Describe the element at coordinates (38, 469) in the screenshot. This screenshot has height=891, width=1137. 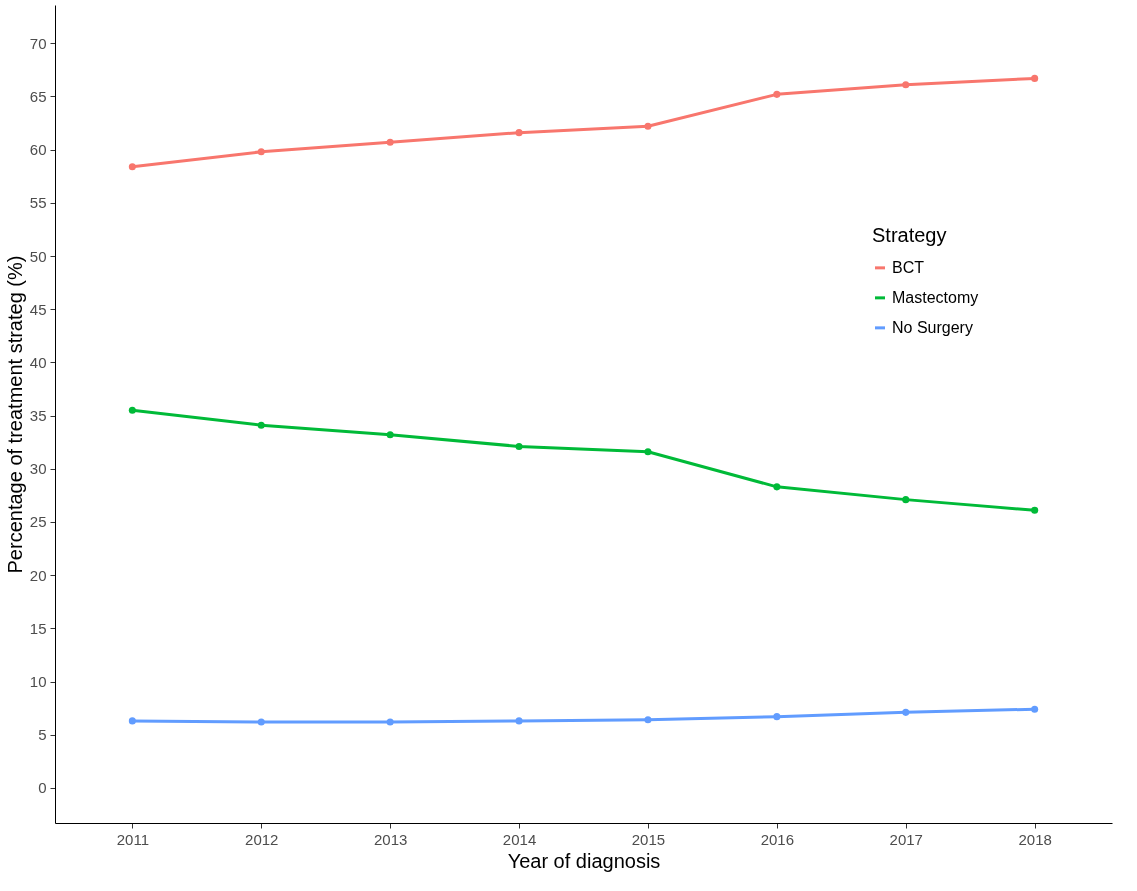
I see `y-tick-label: 30` at that location.